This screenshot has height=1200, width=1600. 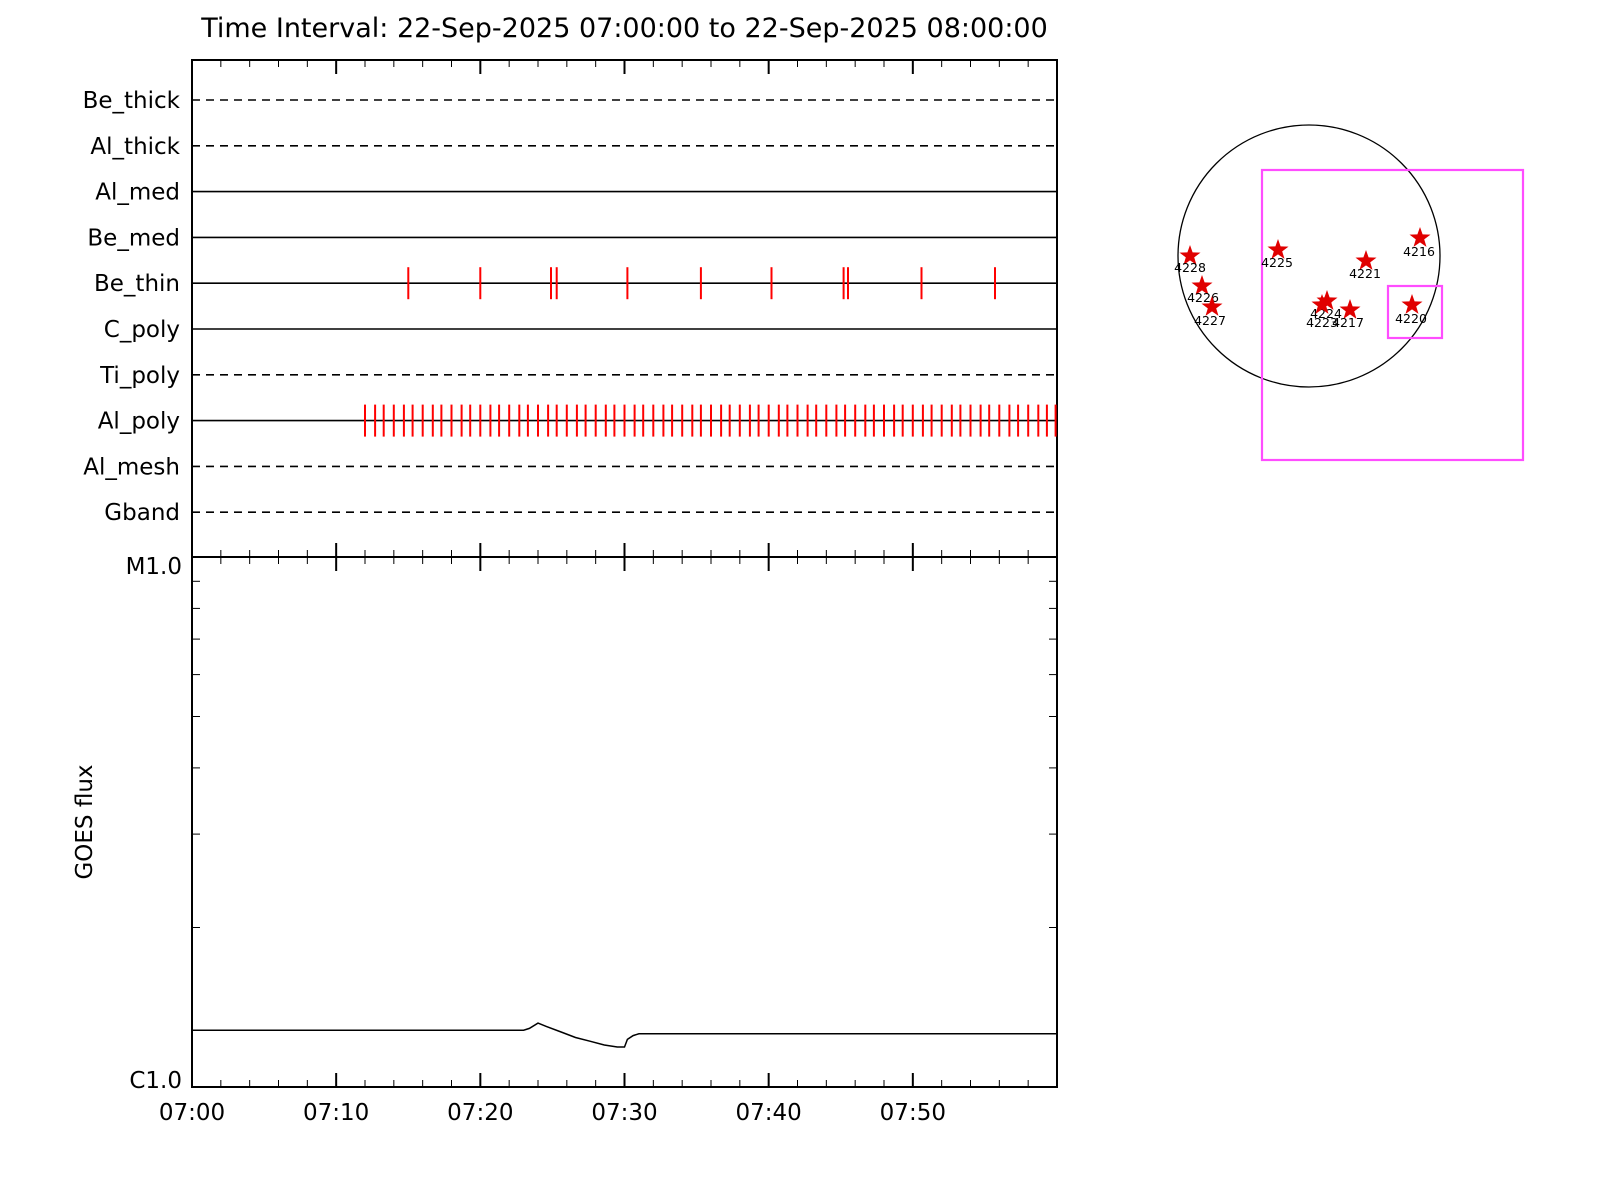 What do you see at coordinates (155, 1081) in the screenshot?
I see `y-bottom-label: C1.0` at bounding box center [155, 1081].